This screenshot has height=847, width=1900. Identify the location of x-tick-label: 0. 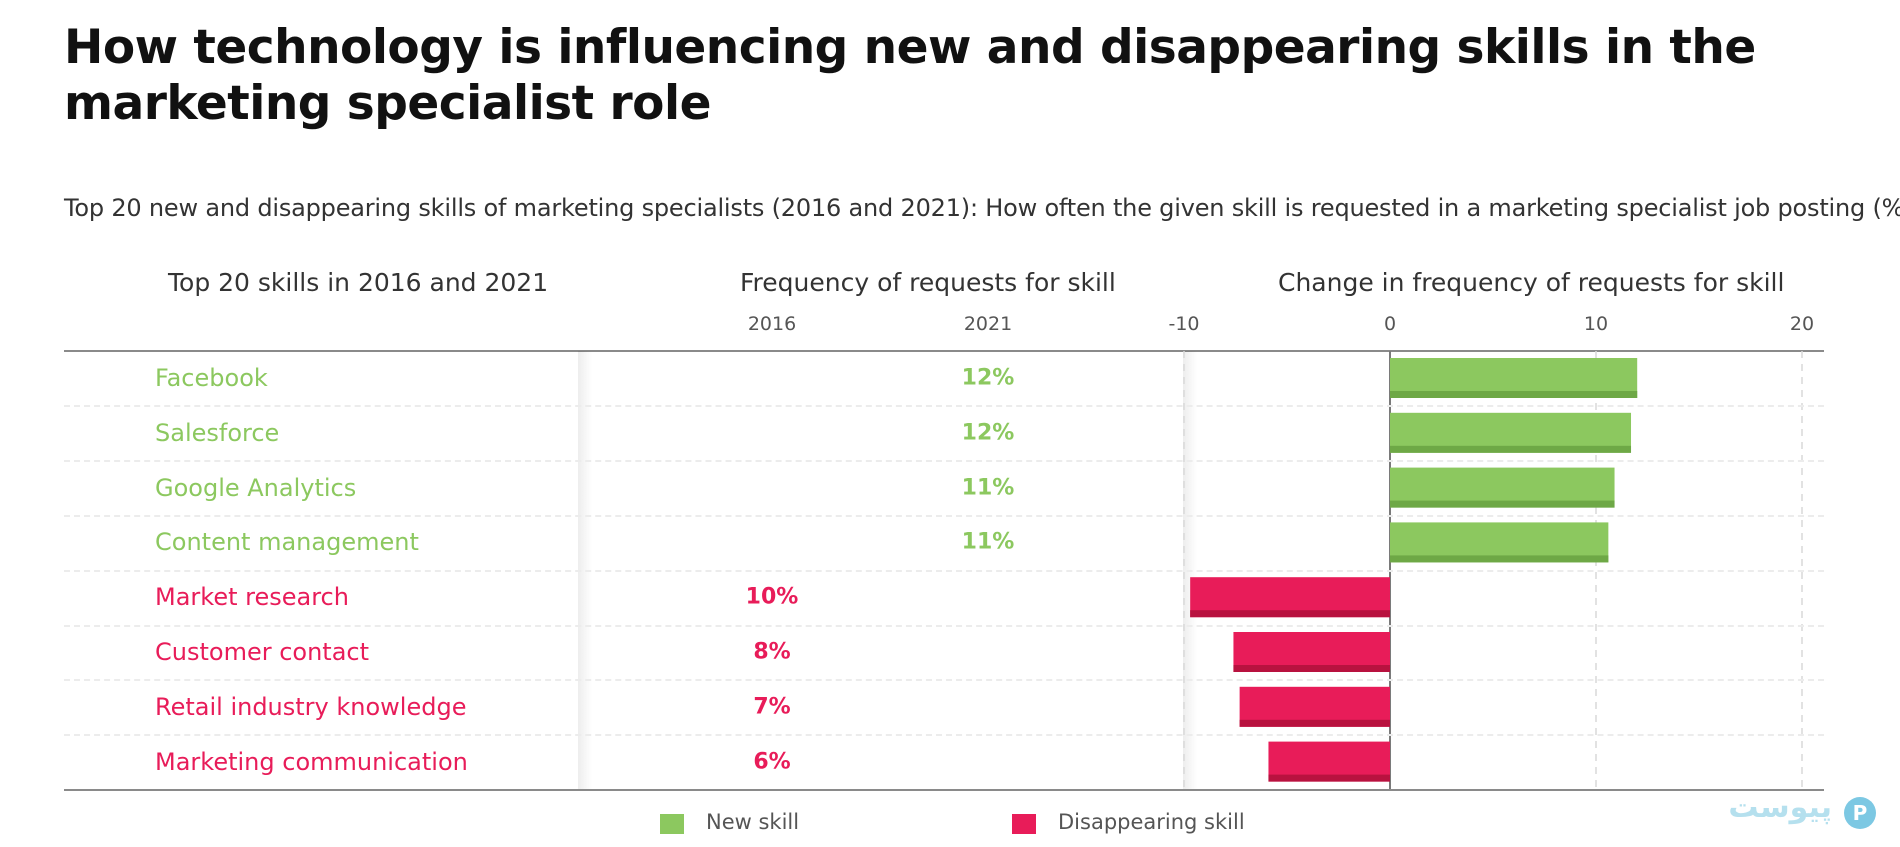
(1390, 324).